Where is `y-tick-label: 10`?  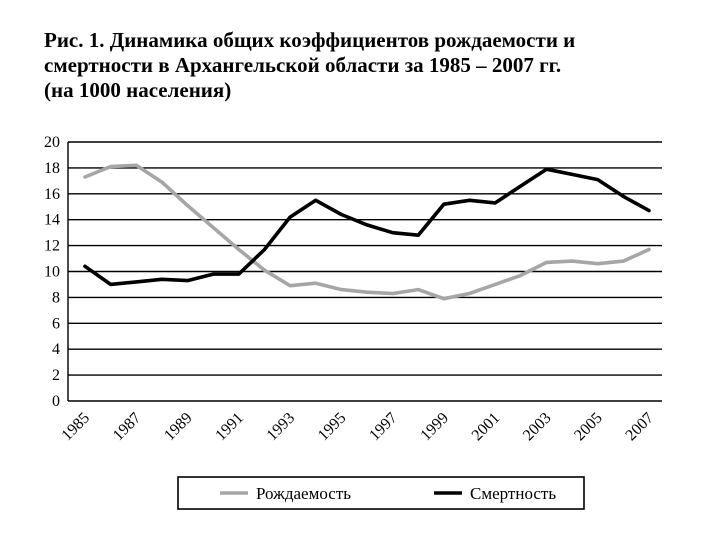
y-tick-label: 10 is located at coordinates (52, 272).